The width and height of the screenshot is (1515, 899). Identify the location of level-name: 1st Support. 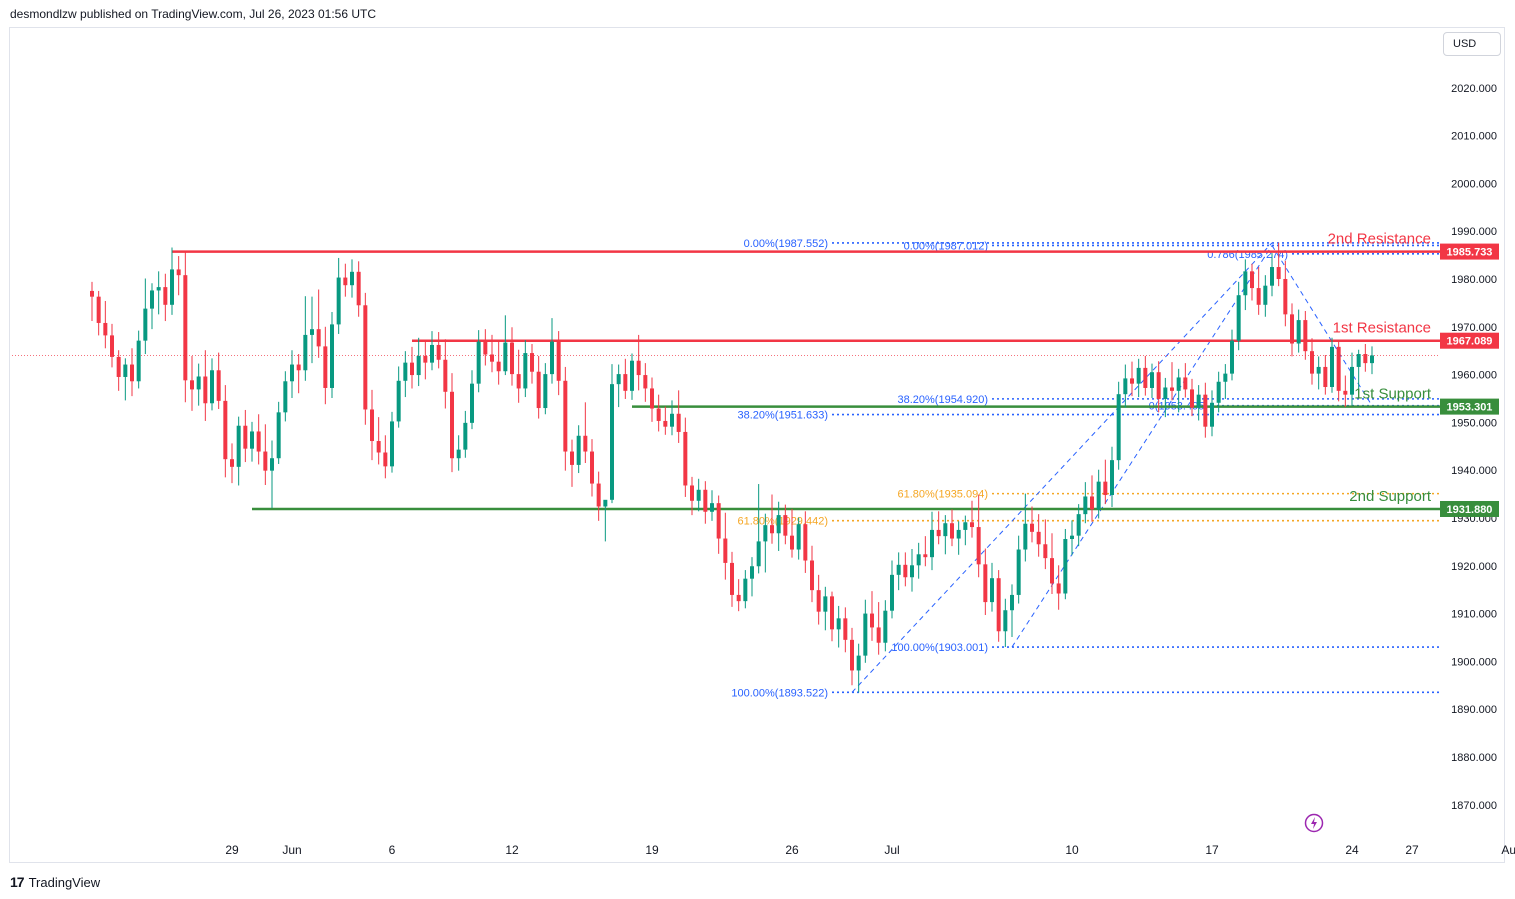
(1393, 394).